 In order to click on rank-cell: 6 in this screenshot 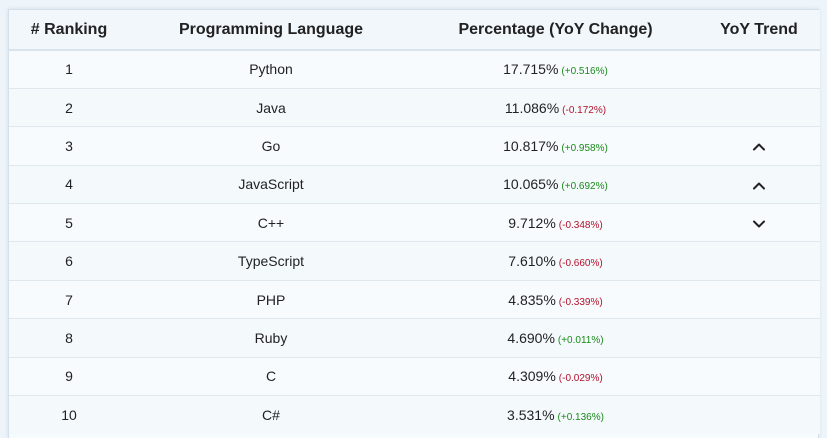, I will do `click(69, 261)`.